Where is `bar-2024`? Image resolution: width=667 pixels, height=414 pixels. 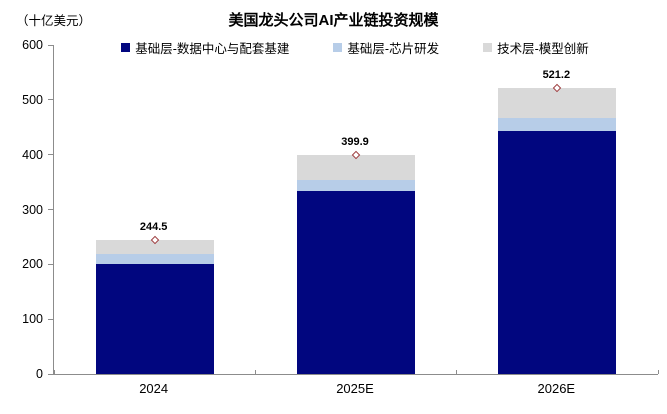 bar-2024 is located at coordinates (154, 306).